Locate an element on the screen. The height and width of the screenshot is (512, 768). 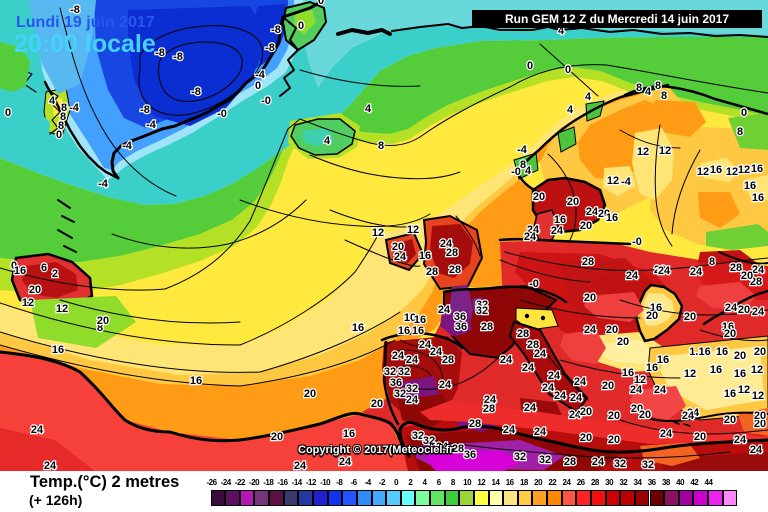
svg-text: 10 is located at coordinates (410, 318).